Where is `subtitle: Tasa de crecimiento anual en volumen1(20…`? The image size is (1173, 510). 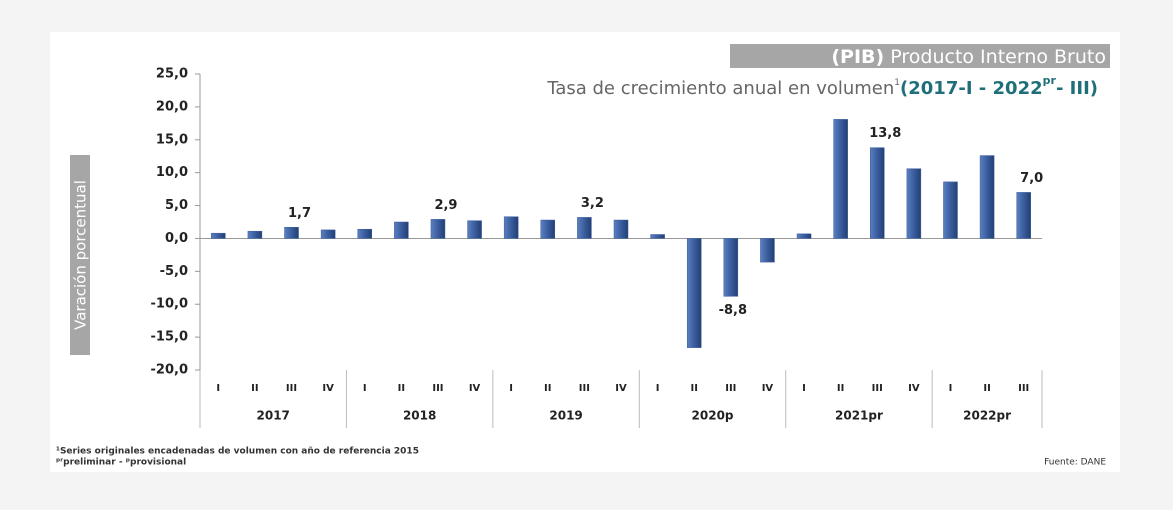 subtitle: Tasa de crecimiento anual en volumen1(20… is located at coordinates (822, 86).